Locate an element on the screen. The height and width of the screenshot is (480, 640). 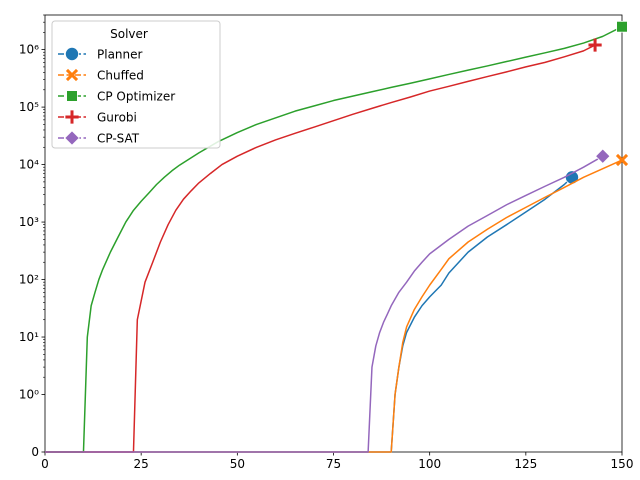
series-marker-cp-optimizer is located at coordinates (622, 26).